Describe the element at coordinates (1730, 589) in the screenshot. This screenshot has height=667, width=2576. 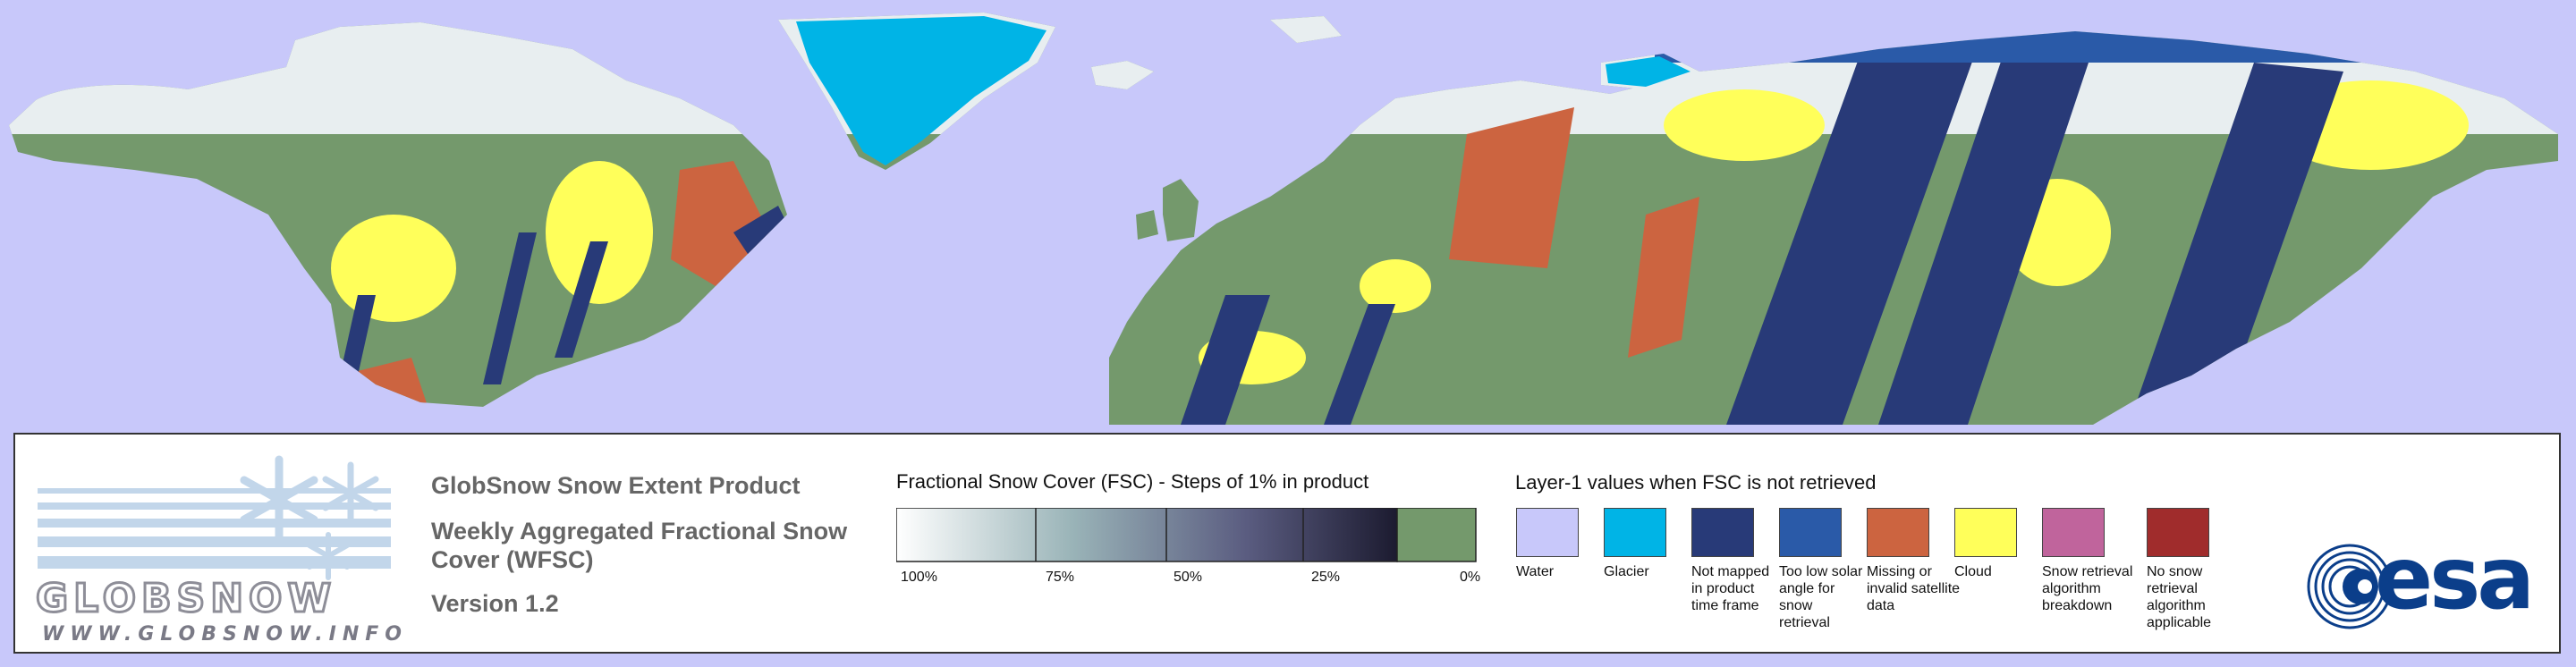
I see `legend-label-not-mapped: Not mapped in product time frame` at that location.